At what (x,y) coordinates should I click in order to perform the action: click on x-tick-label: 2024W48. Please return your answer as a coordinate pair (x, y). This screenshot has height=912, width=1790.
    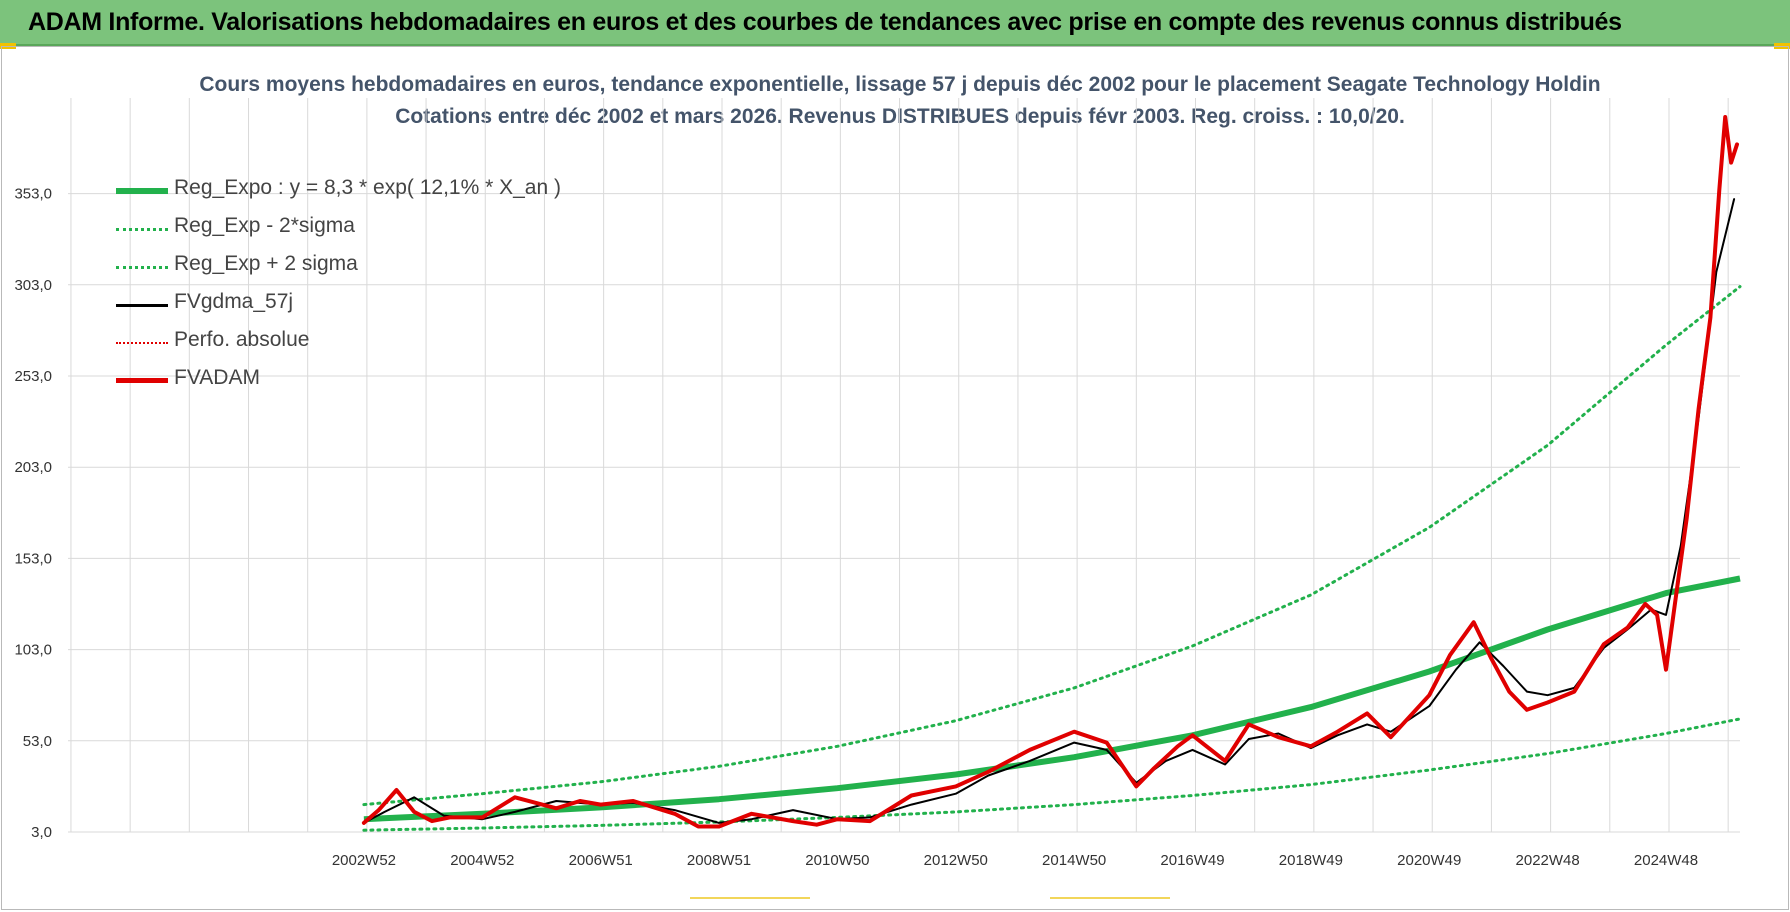
    Looking at the image, I should click on (1666, 860).